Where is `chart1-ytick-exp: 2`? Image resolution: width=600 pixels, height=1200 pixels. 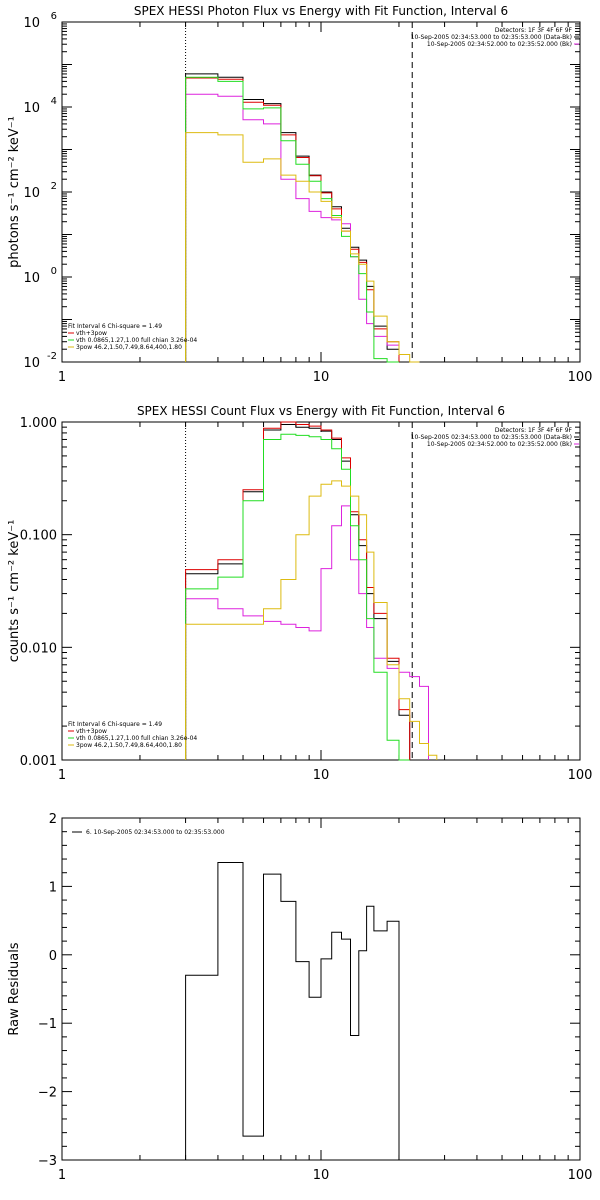
chart1-ytick-exp: 2 is located at coordinates (54, 186).